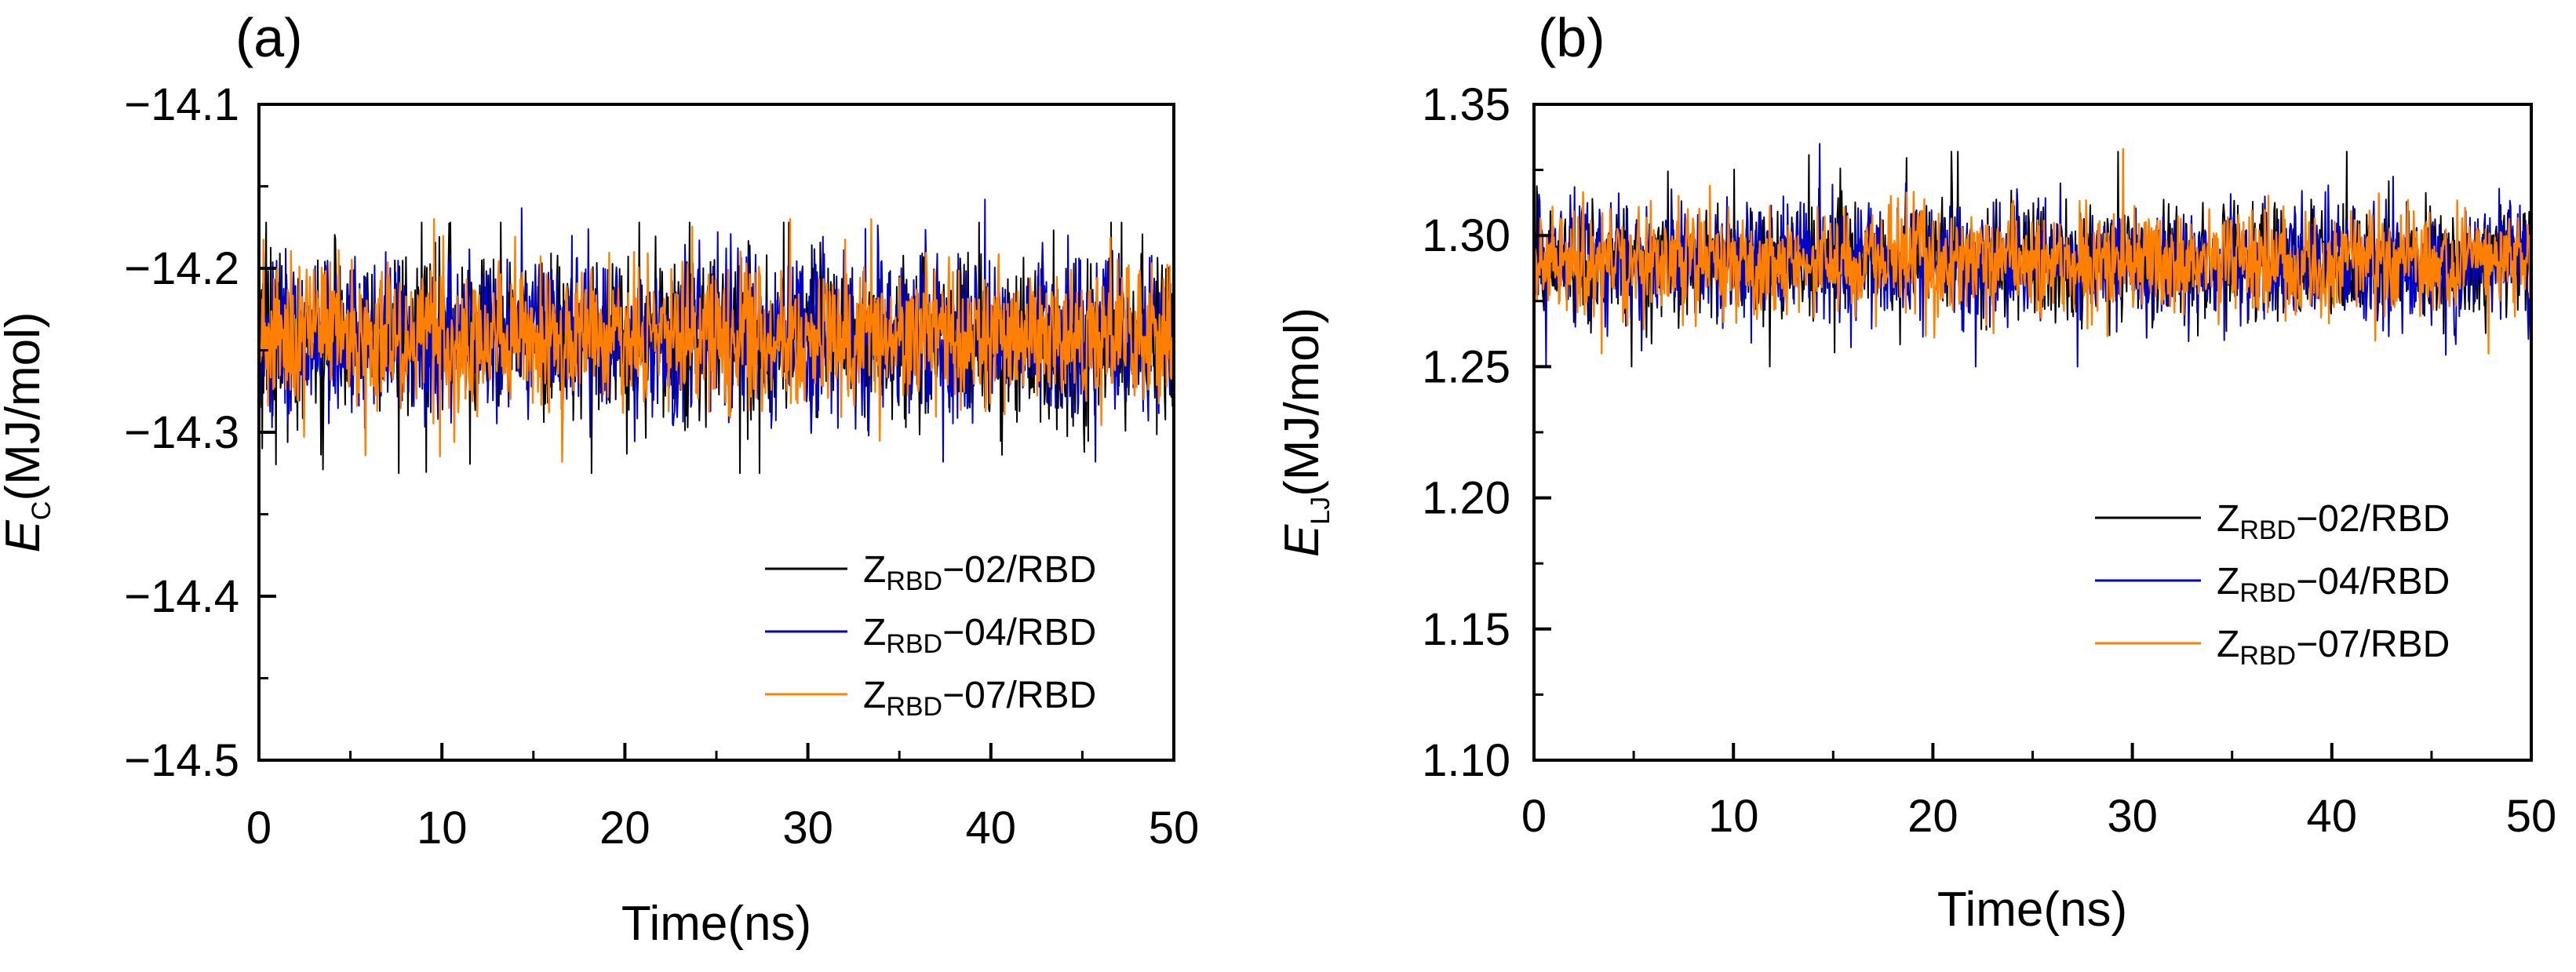  I want to click on y-axis-label-b: ELJ(MJ/mol), so click(1305, 433).